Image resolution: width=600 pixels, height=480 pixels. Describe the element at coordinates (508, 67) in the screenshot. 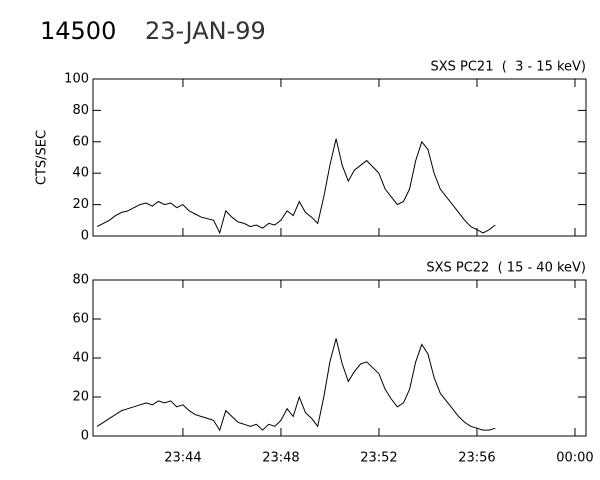

I see `panel-title: SXS PC21 ( 3 - 15 keV)` at that location.